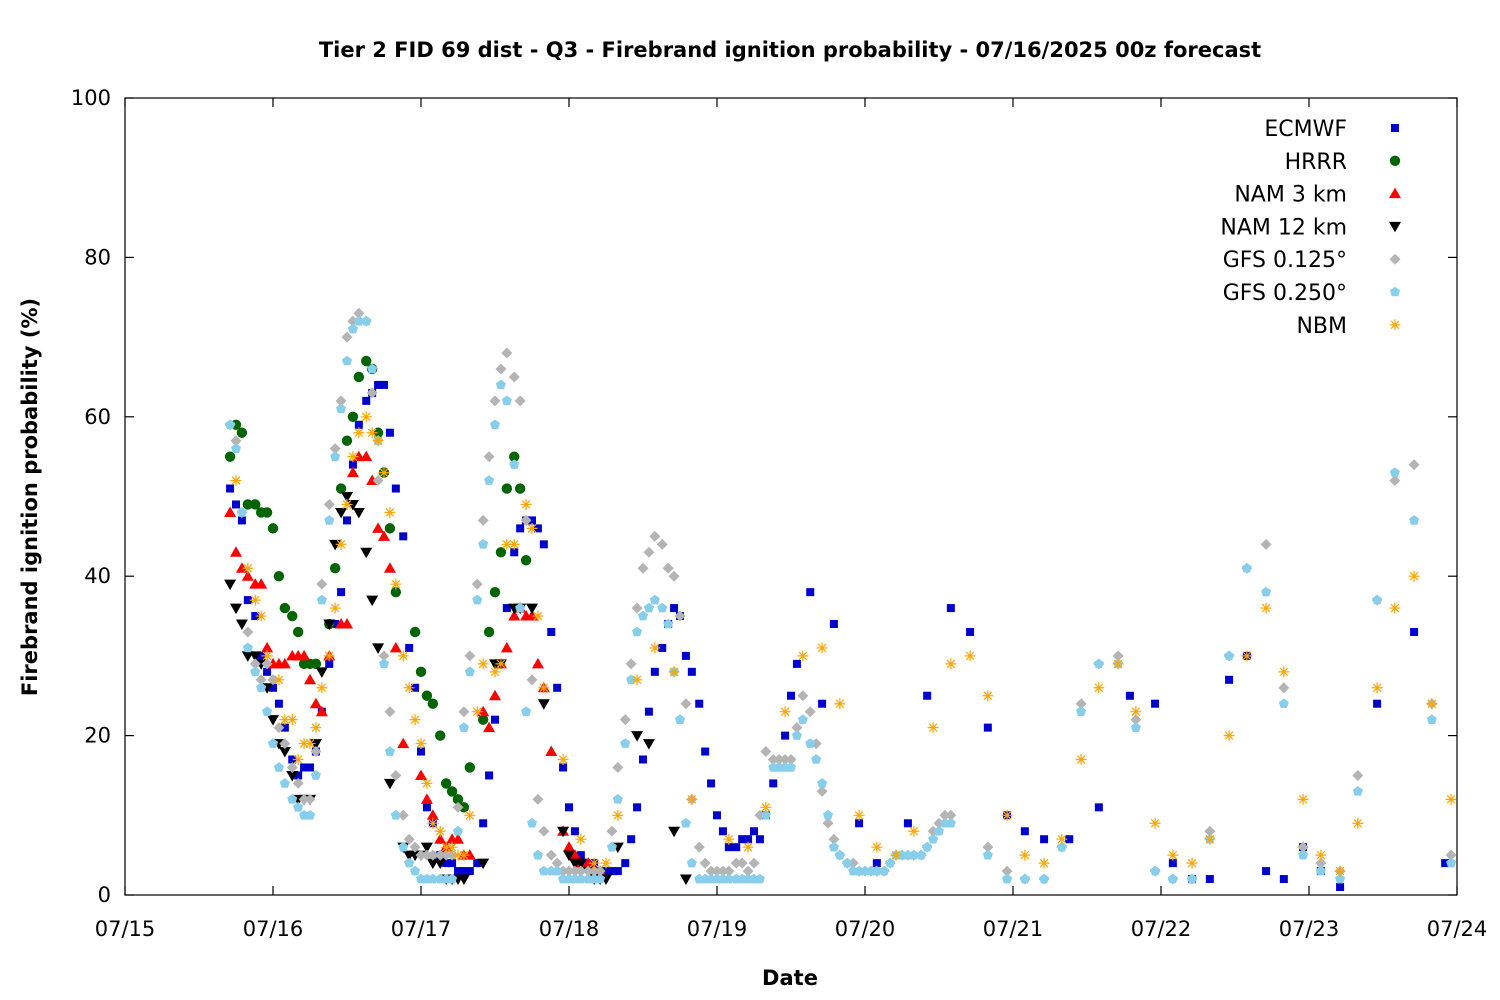 This screenshot has width=1500, height=1000. Describe the element at coordinates (1290, 195) in the screenshot. I see `legend-label-nam-3-km: NAM 3 km` at that location.